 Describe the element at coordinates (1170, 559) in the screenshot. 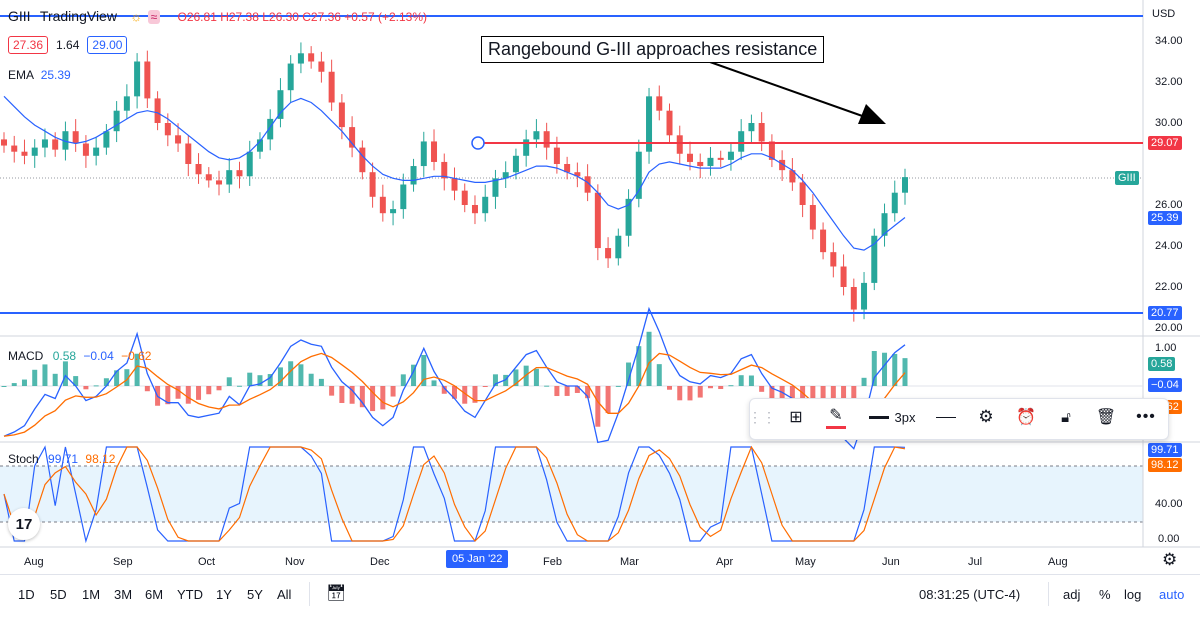

I see `chart-settings-gear-icon: ⚙` at that location.